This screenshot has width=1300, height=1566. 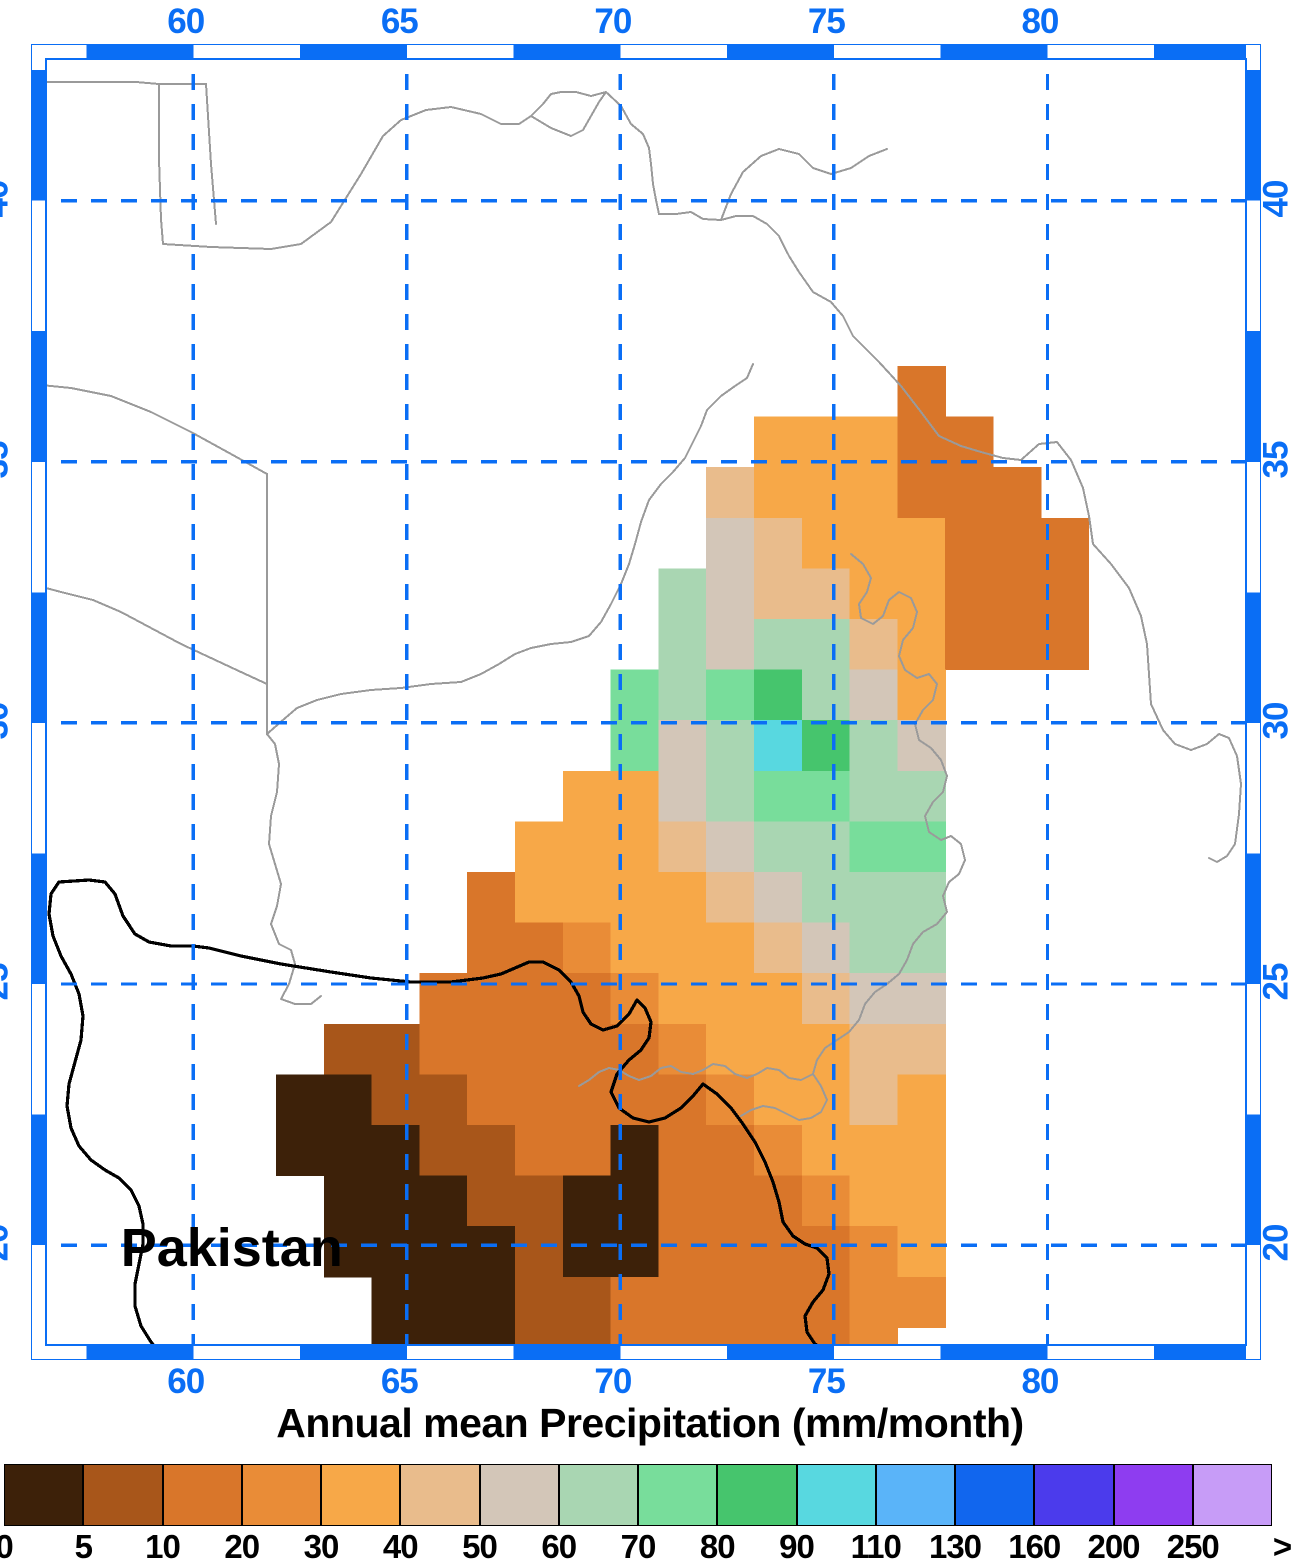 I want to click on latitude-tick-label: 35, so click(x=8, y=460).